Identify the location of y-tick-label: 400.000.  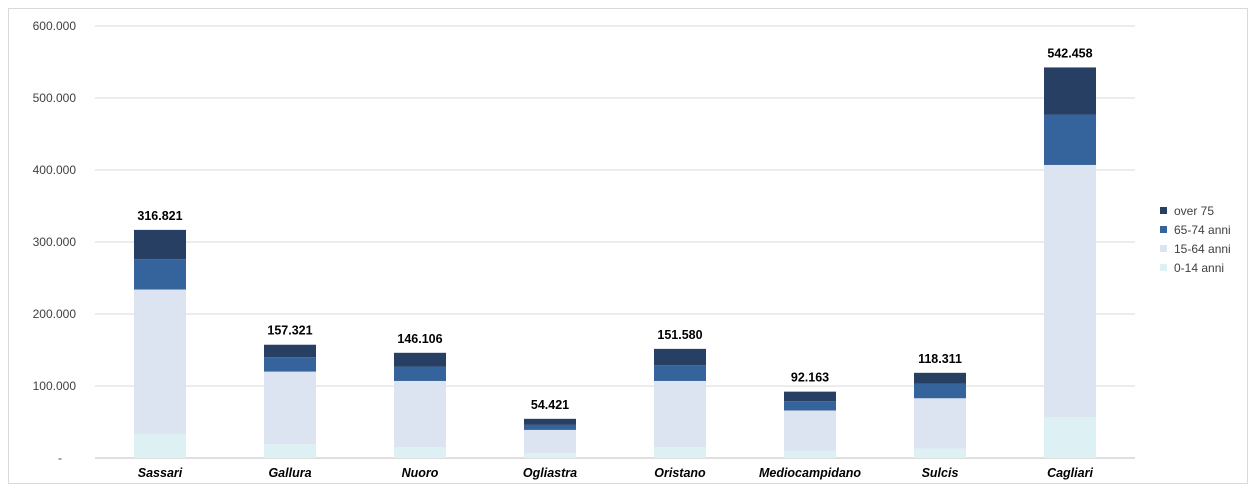
(55, 170).